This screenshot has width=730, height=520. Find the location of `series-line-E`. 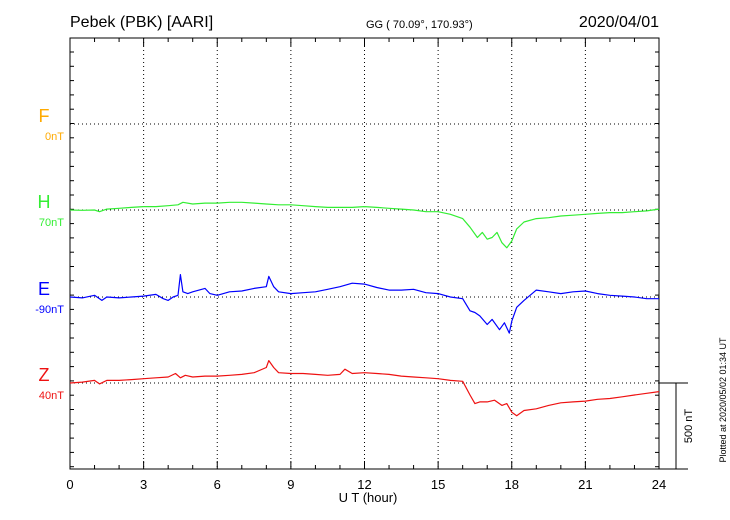

series-line-E is located at coordinates (364, 304).